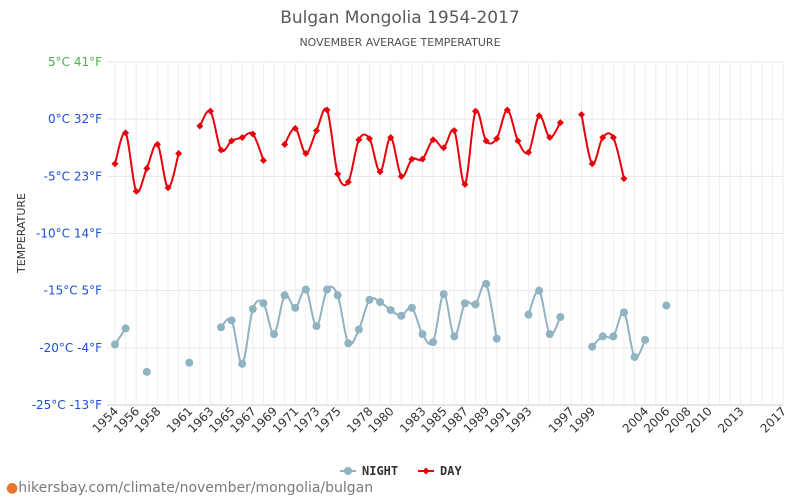 Image resolution: width=800 pixels, height=500 pixels. I want to click on legend-item-day: DAY, so click(440, 471).